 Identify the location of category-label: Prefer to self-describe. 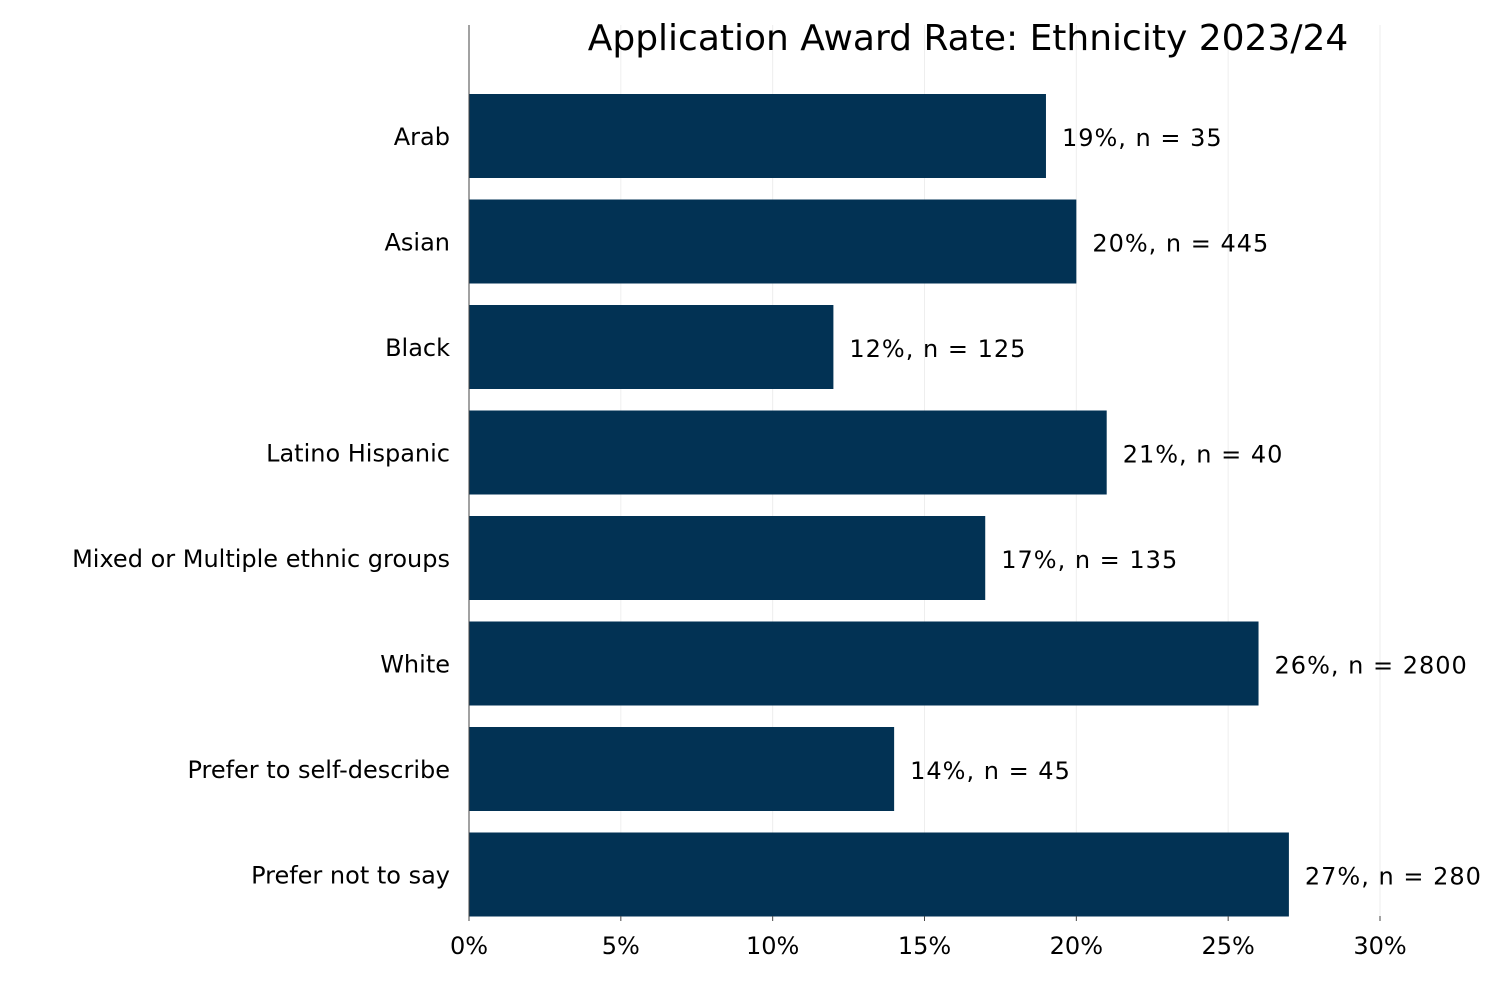
(318, 770).